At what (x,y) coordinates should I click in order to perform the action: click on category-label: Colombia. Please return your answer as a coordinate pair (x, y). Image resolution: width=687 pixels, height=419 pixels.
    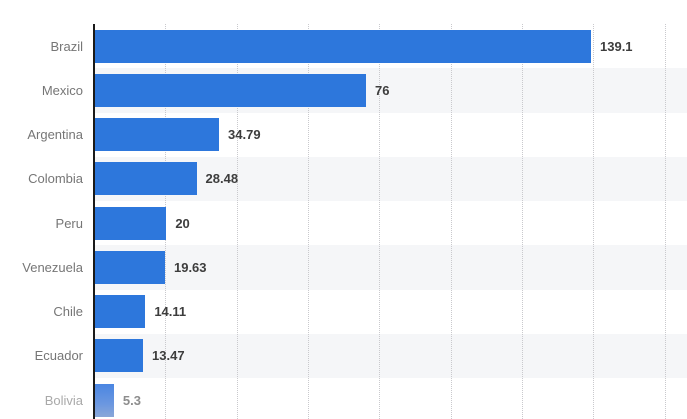
    Looking at the image, I should click on (55, 179).